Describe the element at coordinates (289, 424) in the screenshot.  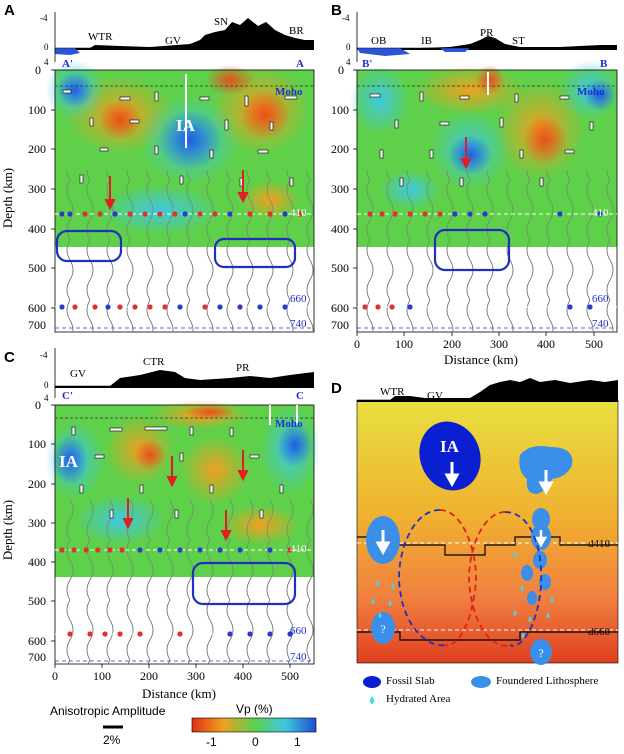
I see `panel-c-moho: Moho` at that location.